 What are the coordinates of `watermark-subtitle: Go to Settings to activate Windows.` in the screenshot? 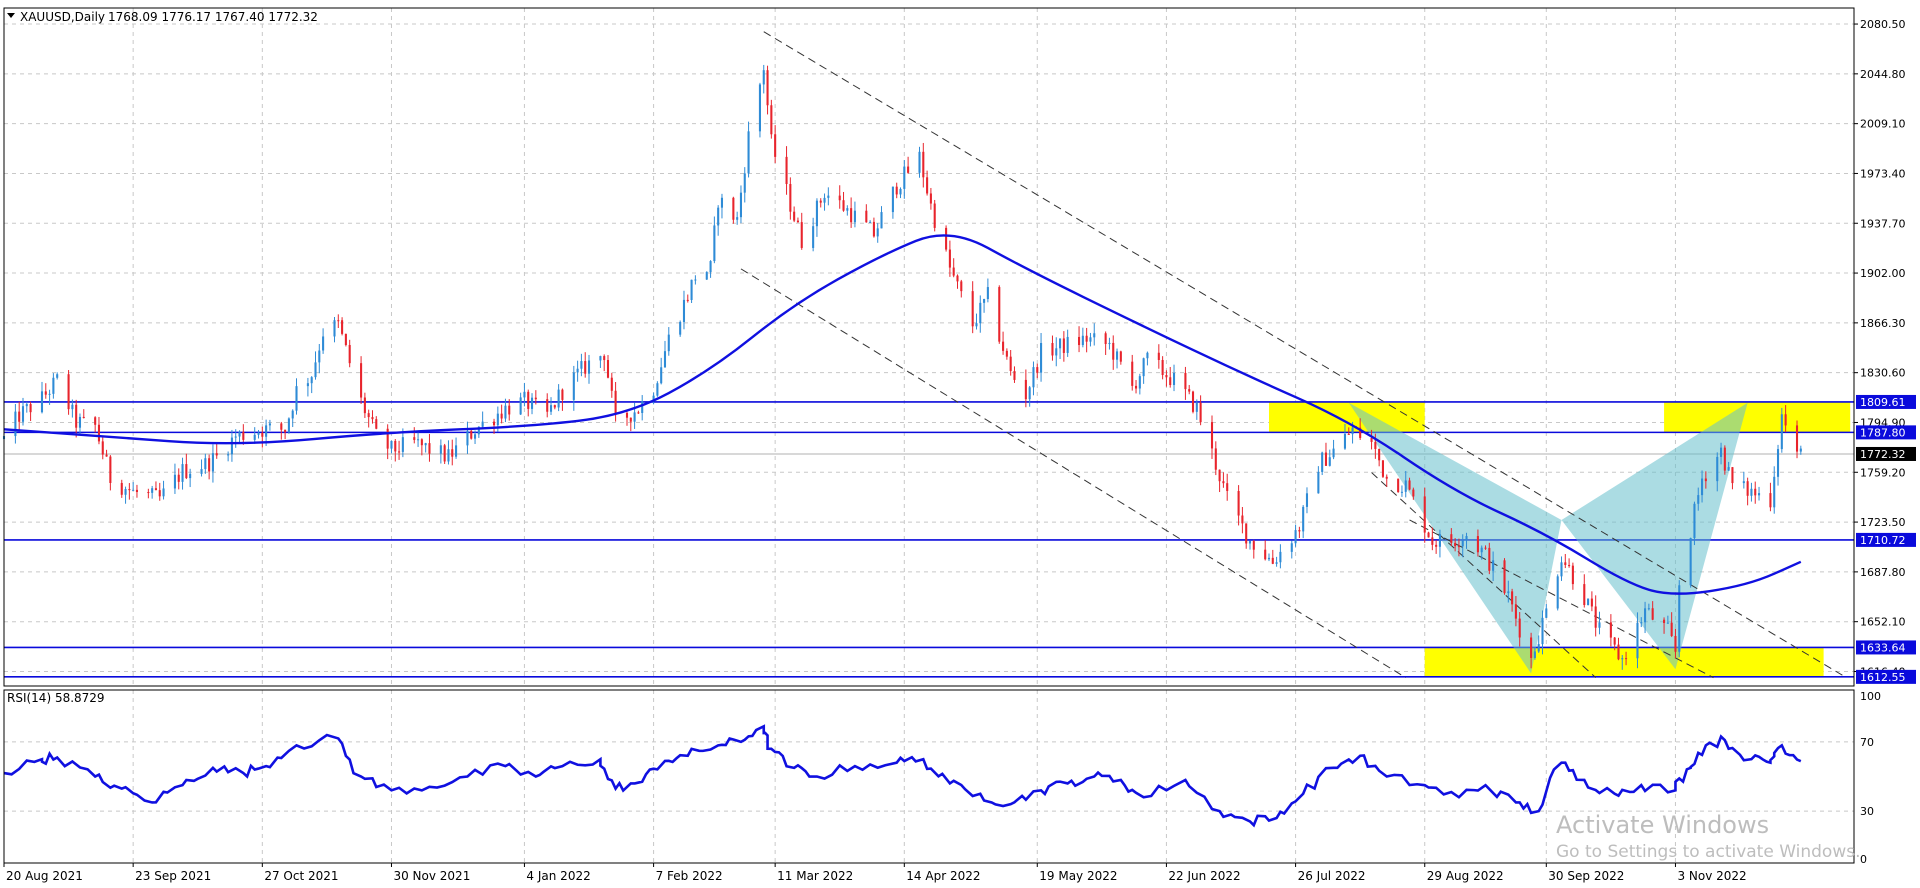 It's located at (1708, 852).